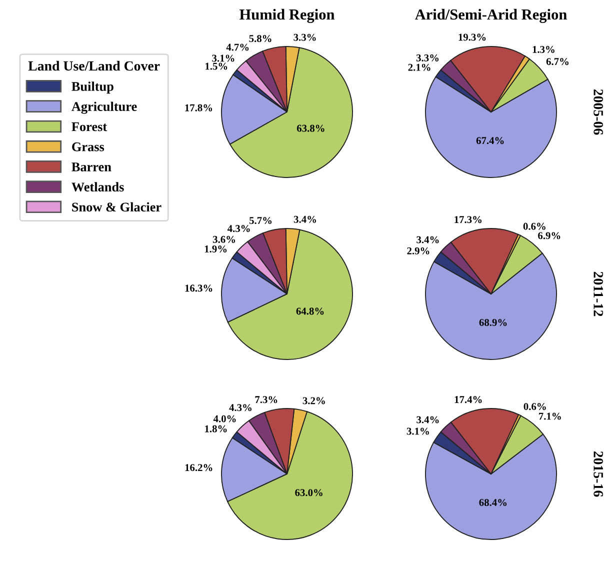 The width and height of the screenshot is (607, 561). What do you see at coordinates (287, 15) in the screenshot?
I see `chart-title: Humid Region` at bounding box center [287, 15].